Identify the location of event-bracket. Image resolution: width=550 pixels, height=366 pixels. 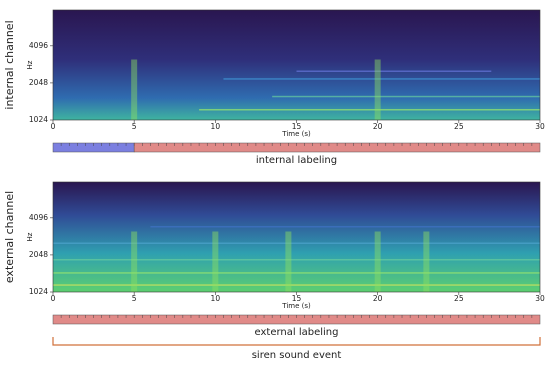
(296, 341).